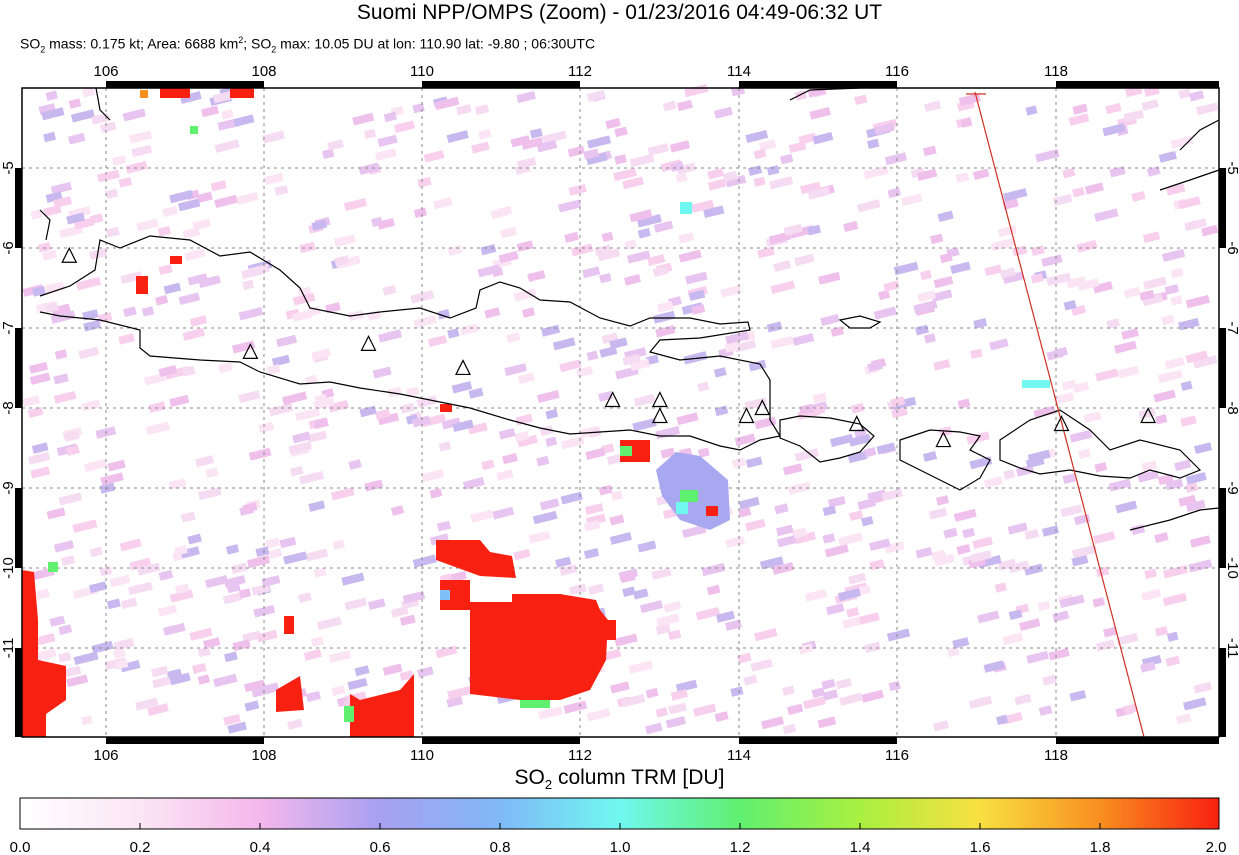 Image resolution: width=1239 pixels, height=855 pixels. I want to click on lat-label: -10, so click(8, 568).